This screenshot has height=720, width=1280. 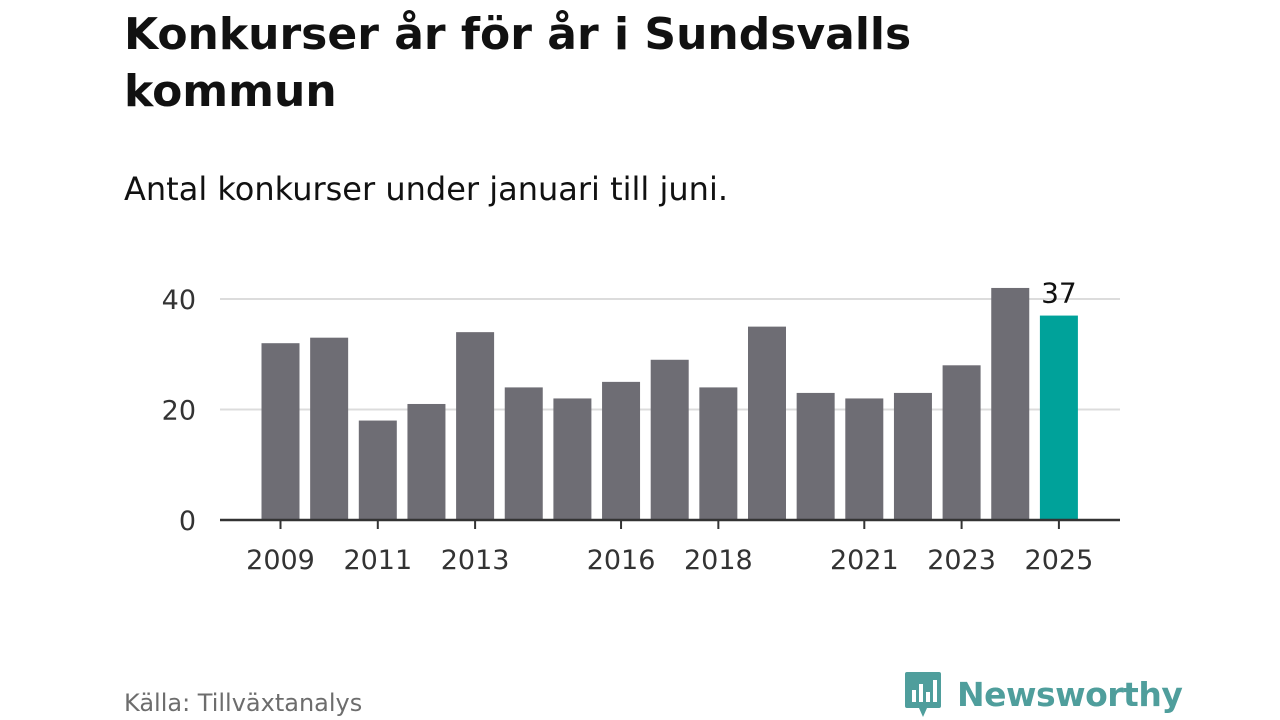 What do you see at coordinates (329, 428) in the screenshot?
I see `bar-2010` at bounding box center [329, 428].